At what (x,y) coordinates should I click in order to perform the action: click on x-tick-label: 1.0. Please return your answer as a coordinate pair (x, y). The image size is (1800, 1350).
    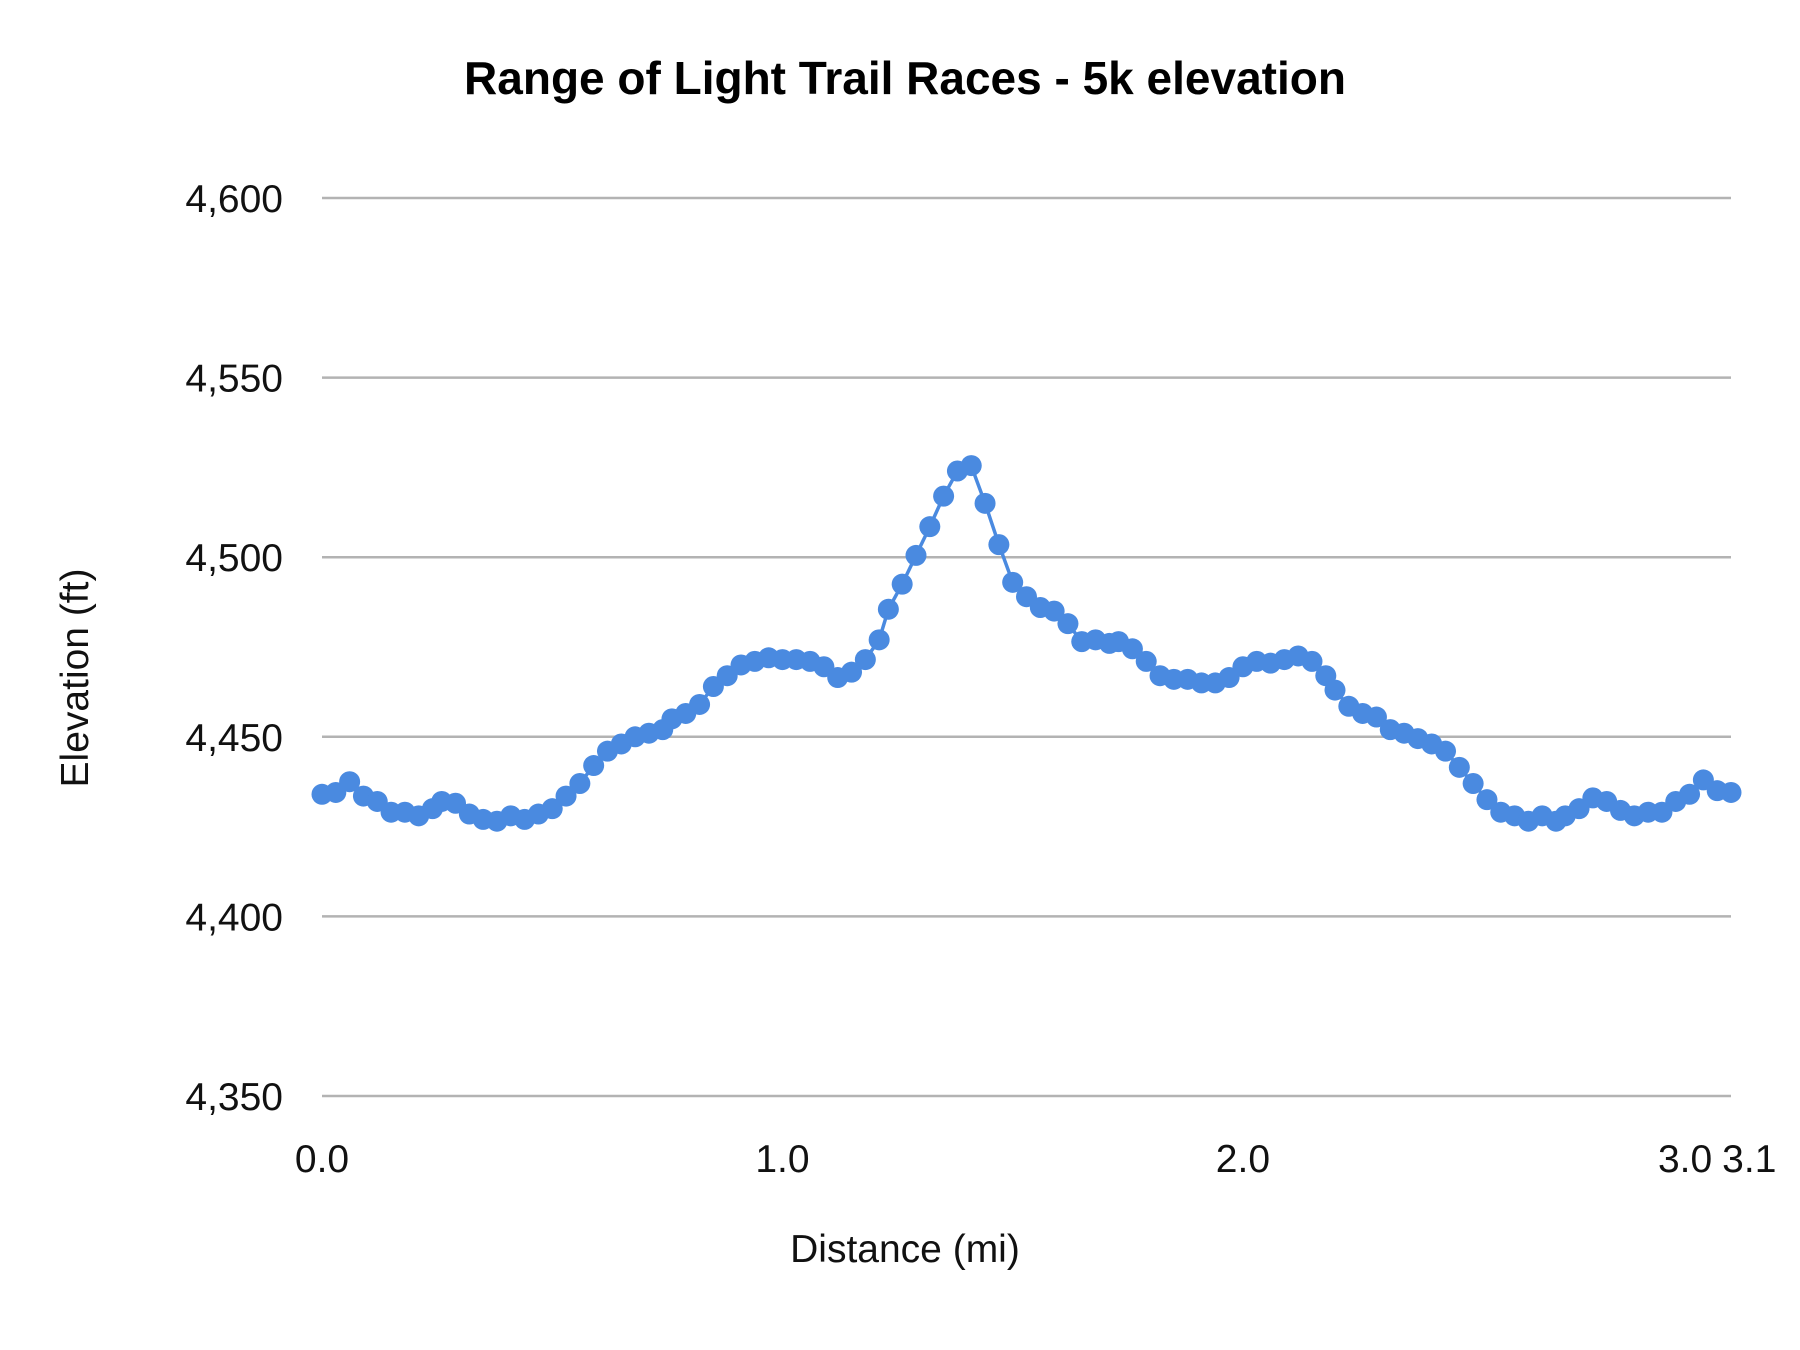
    Looking at the image, I should click on (782, 1159).